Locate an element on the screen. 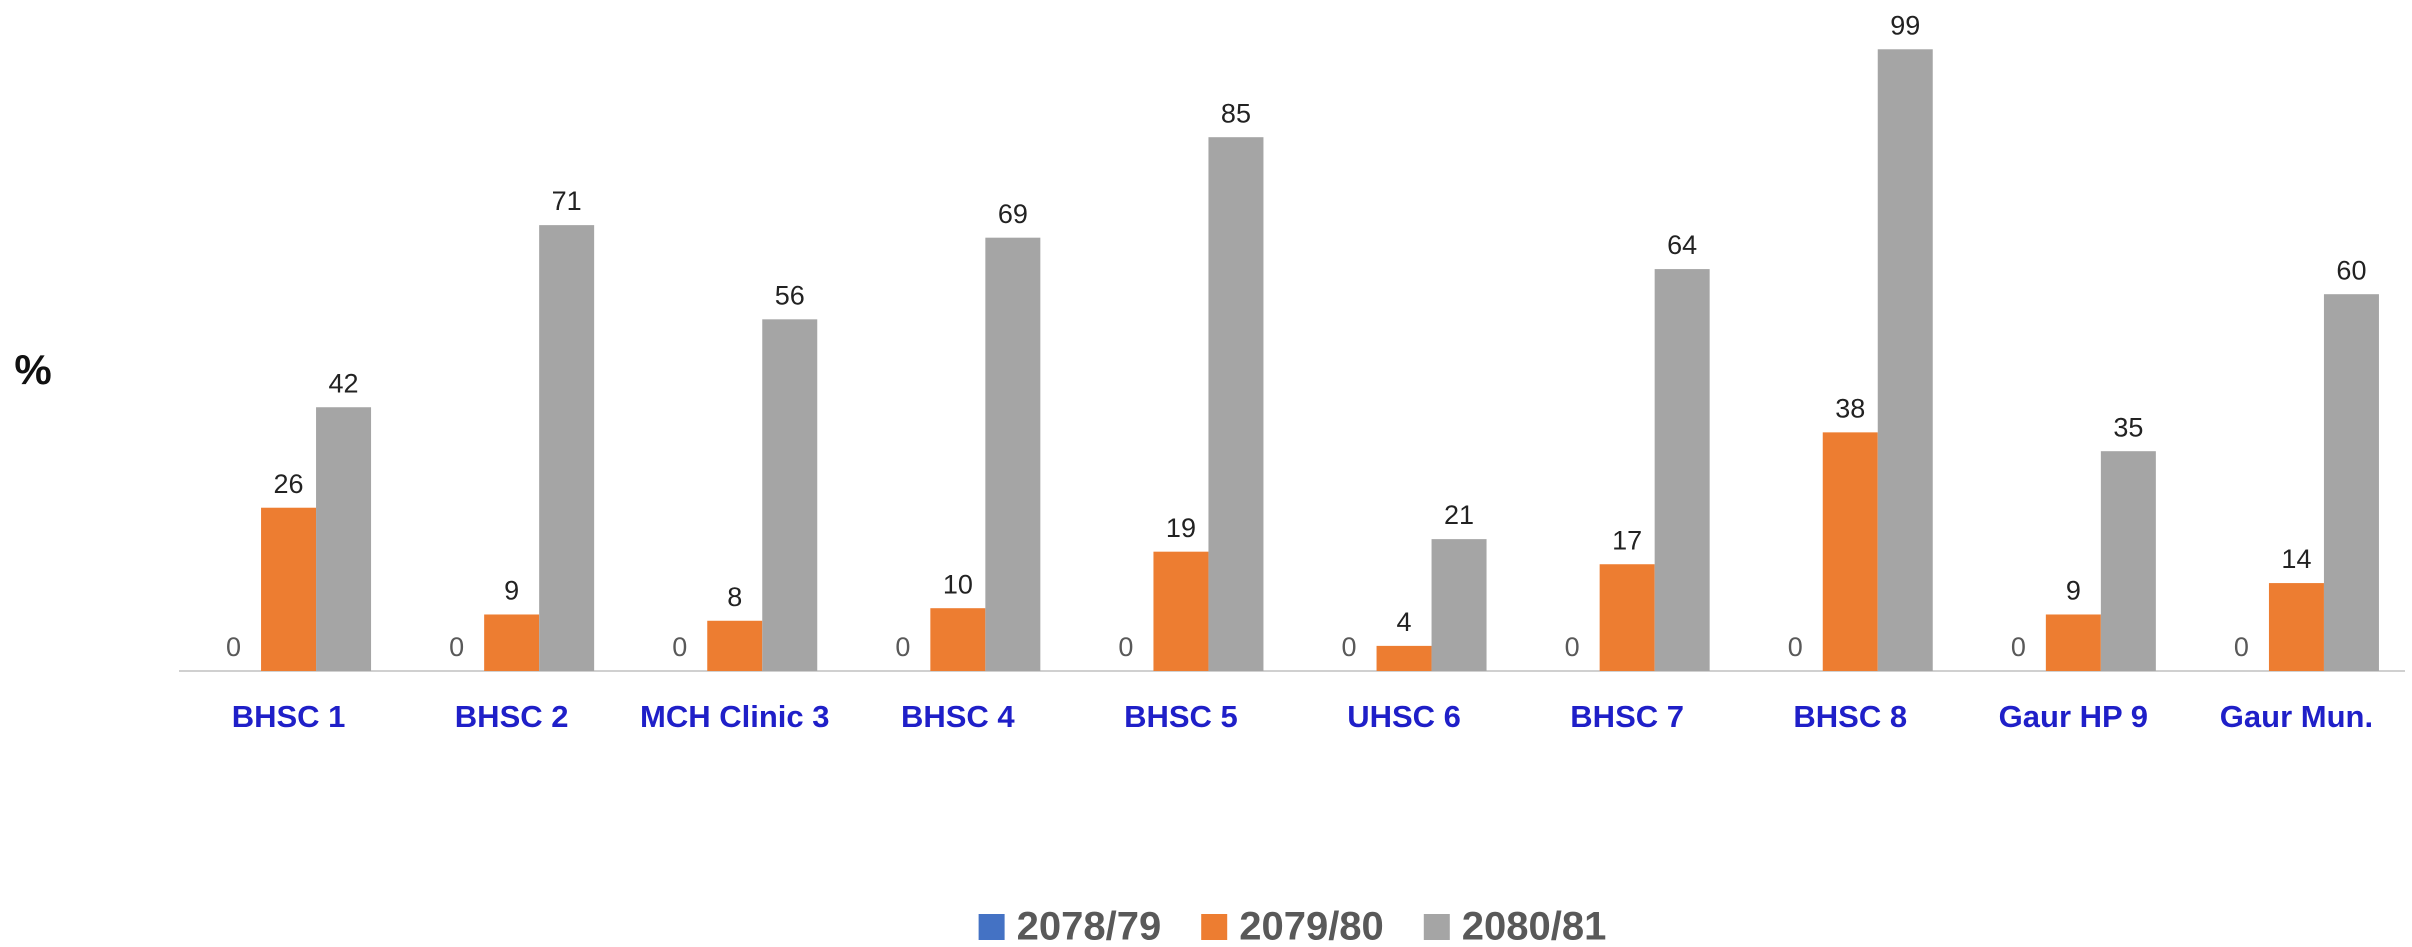 This screenshot has height=947, width=2412. data-label: 8 is located at coordinates (734, 597).